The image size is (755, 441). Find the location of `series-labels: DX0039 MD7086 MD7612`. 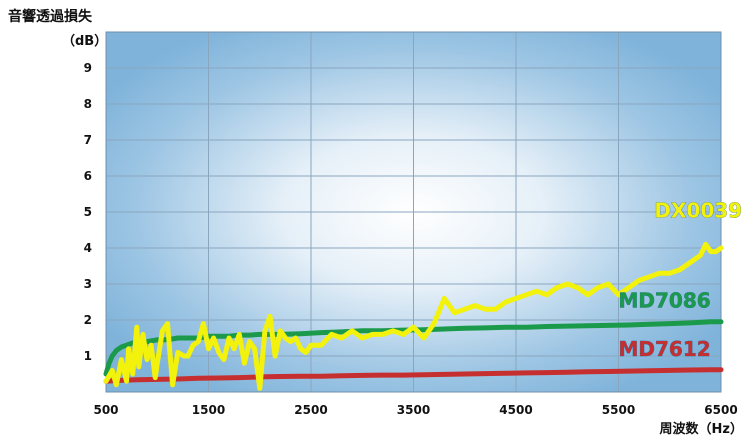

series-labels: DX0039 MD7086 MD7612 is located at coordinates (680, 279).